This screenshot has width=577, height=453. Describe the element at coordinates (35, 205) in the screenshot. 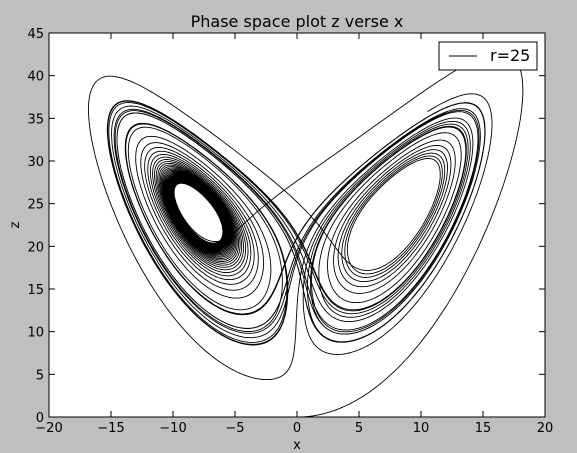

I see `y-tick-label: 25` at that location.